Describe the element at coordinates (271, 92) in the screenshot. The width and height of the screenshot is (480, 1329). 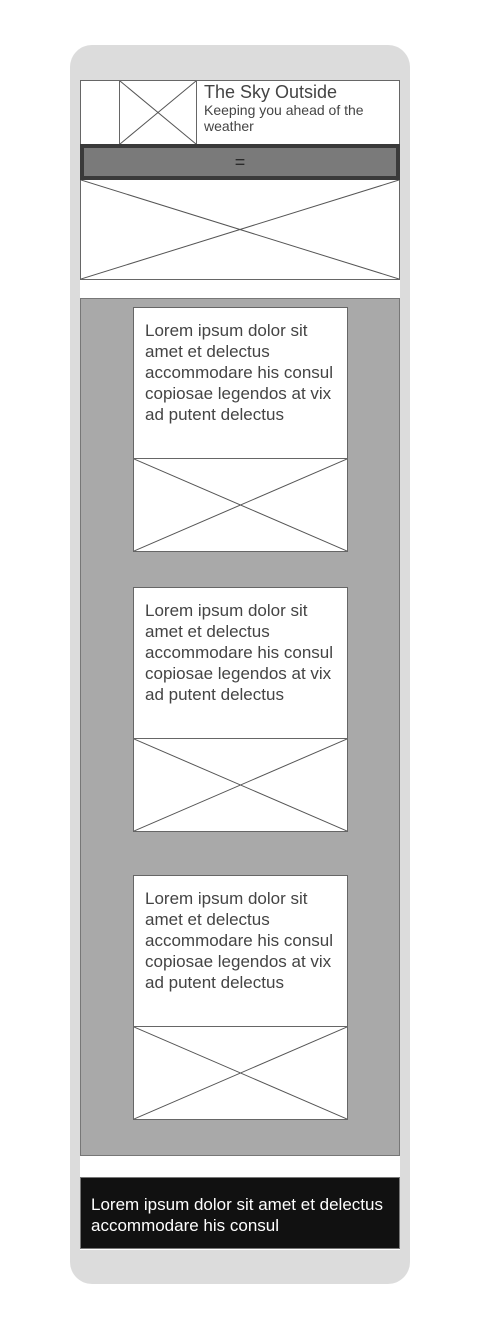
I see `site-title: The Sky Outside` at that location.